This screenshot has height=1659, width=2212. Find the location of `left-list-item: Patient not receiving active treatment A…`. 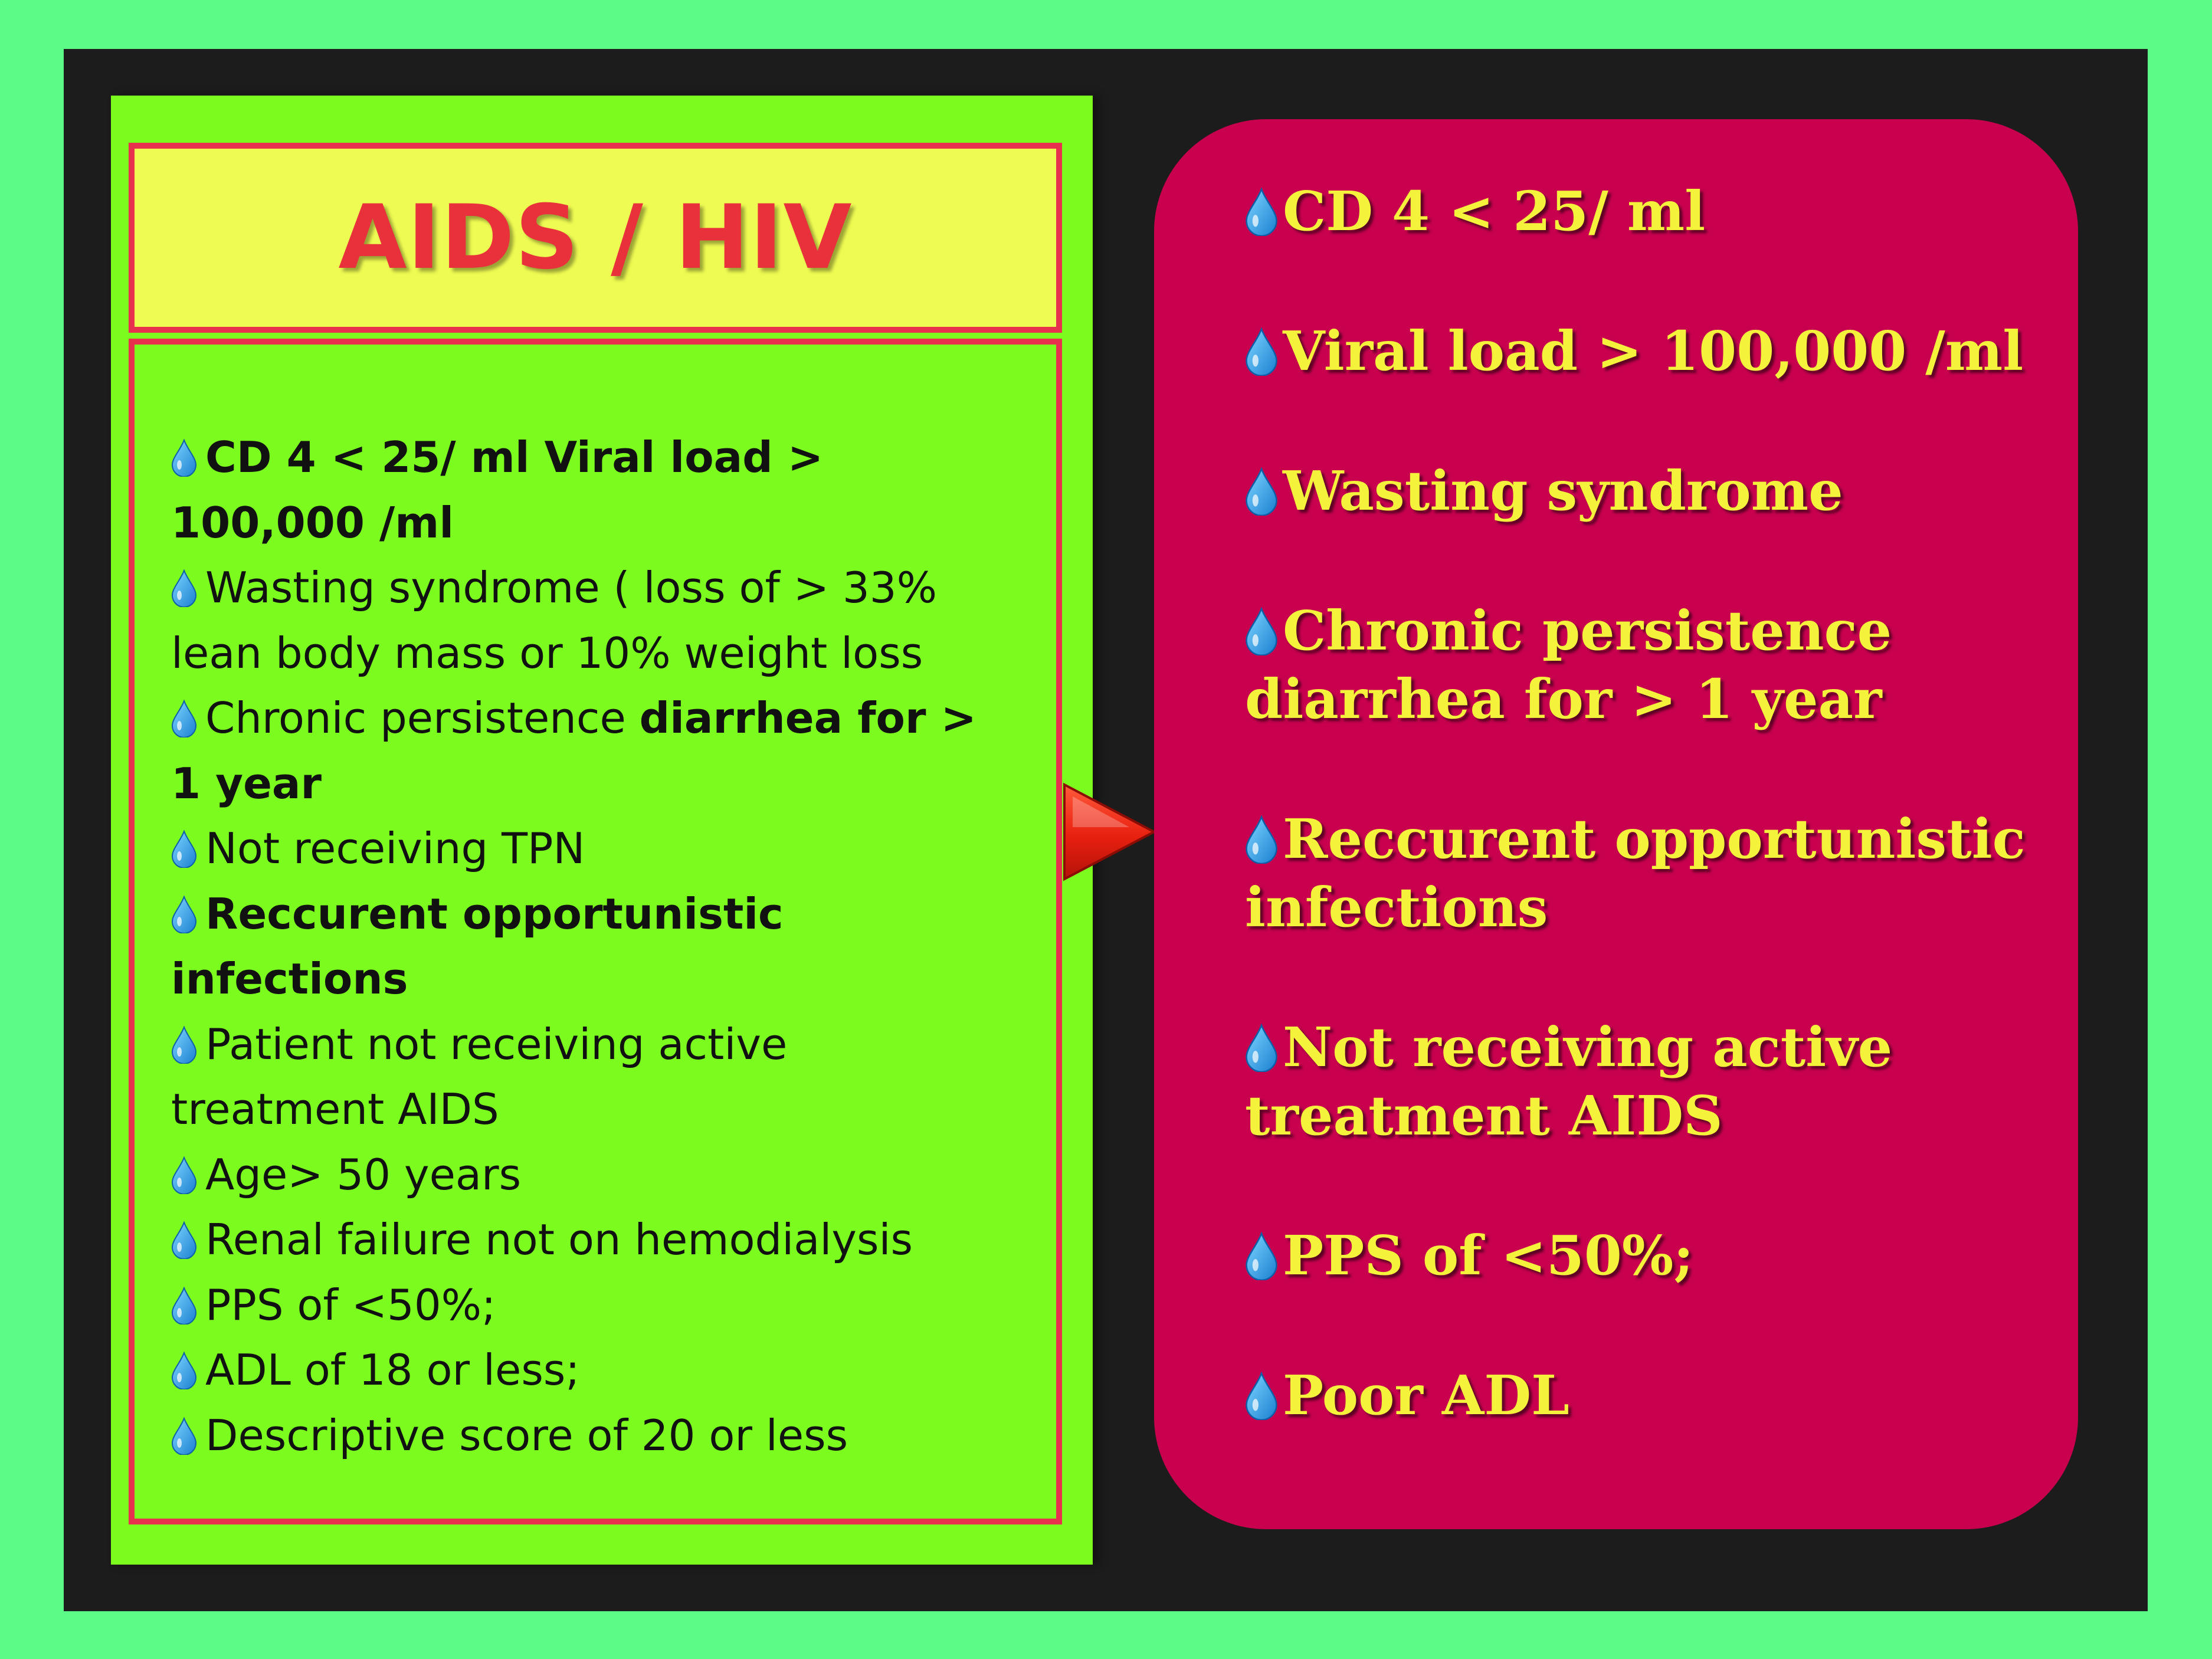

left-list-item: Patient not receiving active treatment A… is located at coordinates (578, 1077).